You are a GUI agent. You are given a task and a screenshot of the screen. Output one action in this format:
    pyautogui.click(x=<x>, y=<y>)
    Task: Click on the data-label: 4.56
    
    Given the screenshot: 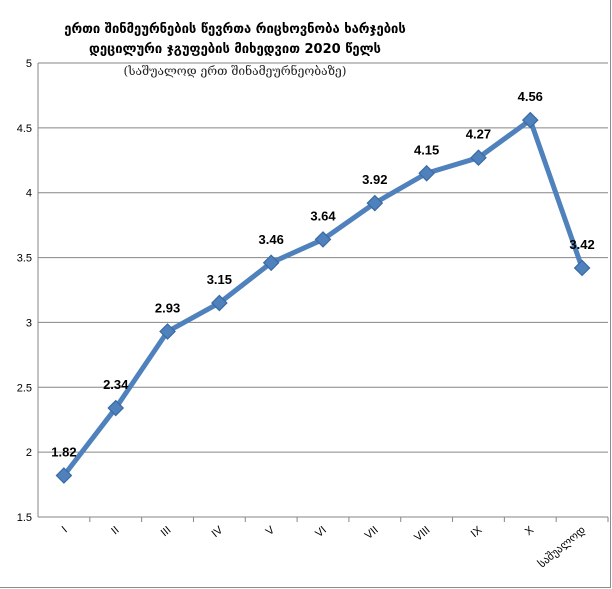 What is the action you would take?
    pyautogui.click(x=530, y=96)
    